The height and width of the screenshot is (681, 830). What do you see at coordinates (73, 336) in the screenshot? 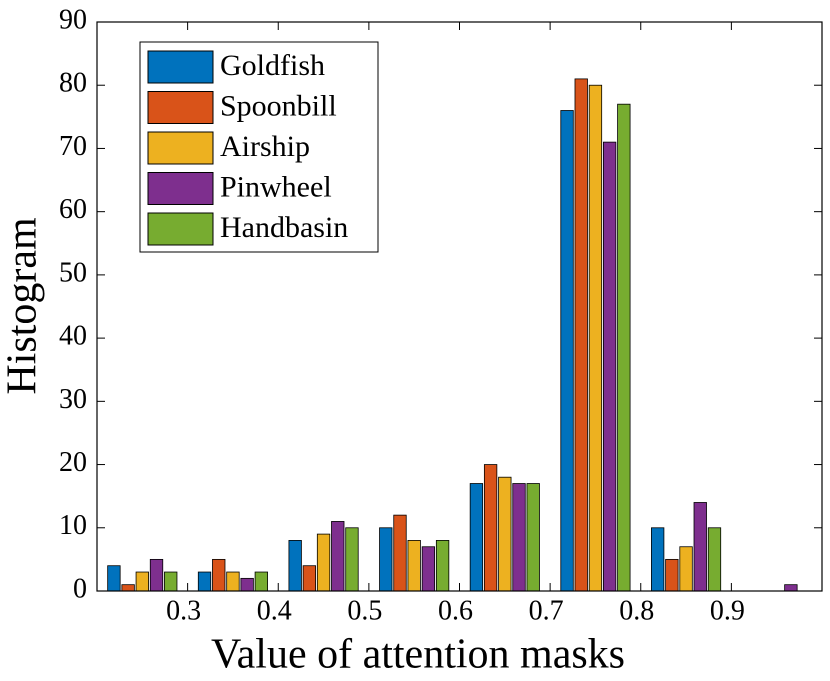
I see `y-tick-label: 40` at bounding box center [73, 336].